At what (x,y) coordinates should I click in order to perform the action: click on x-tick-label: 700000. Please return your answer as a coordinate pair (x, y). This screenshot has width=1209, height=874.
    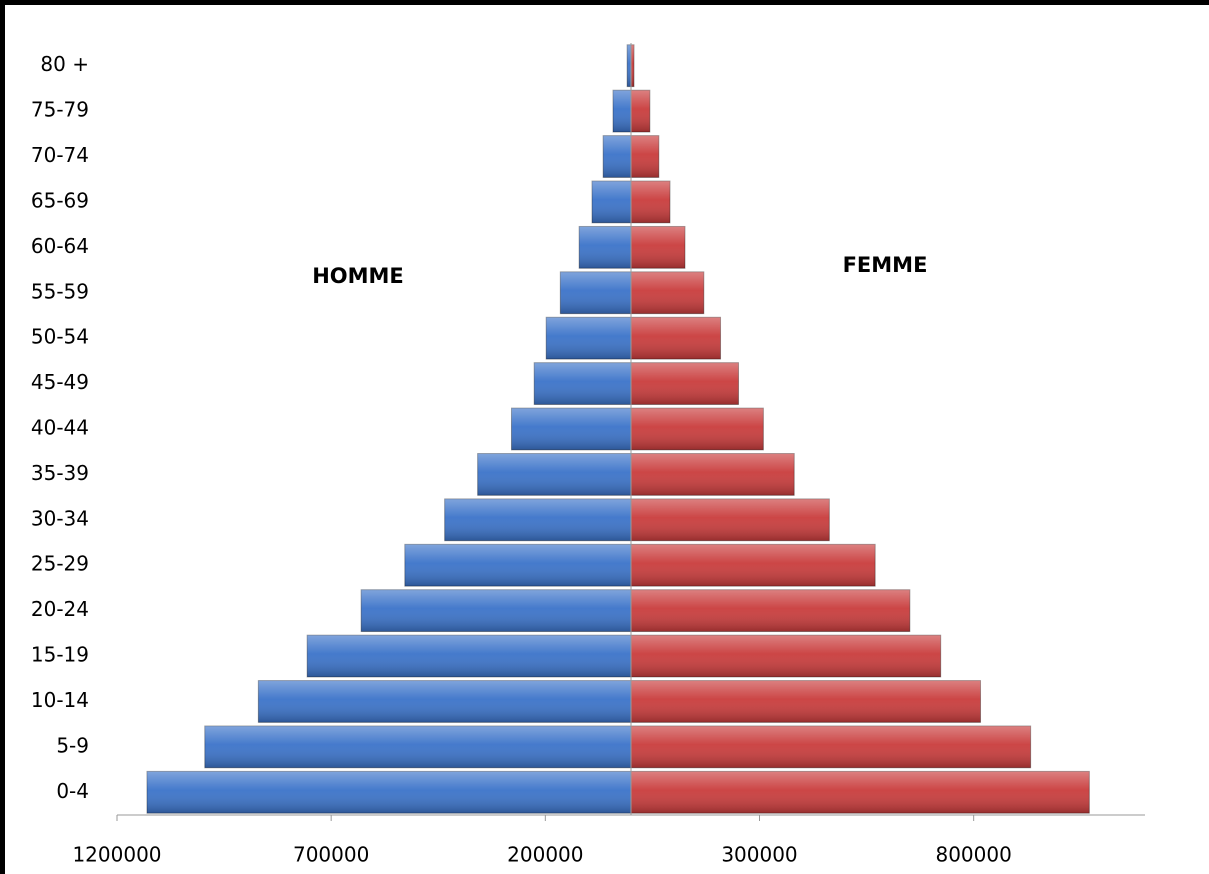
    Looking at the image, I should click on (331, 855).